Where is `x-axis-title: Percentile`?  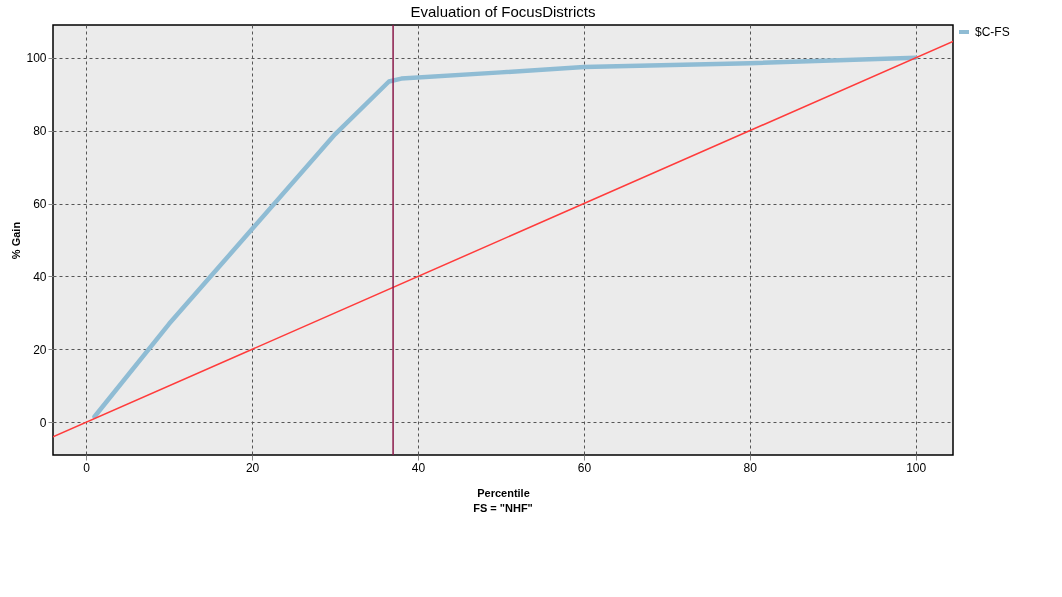 x-axis-title: Percentile is located at coordinates (503, 492).